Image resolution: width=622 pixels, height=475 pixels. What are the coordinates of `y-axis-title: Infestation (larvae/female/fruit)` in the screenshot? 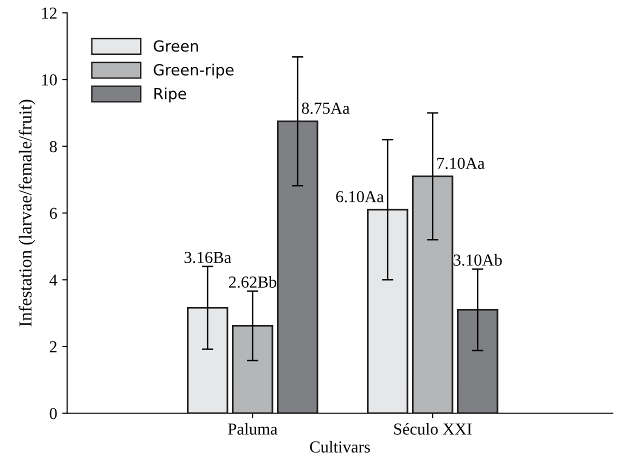 It's located at (27, 213).